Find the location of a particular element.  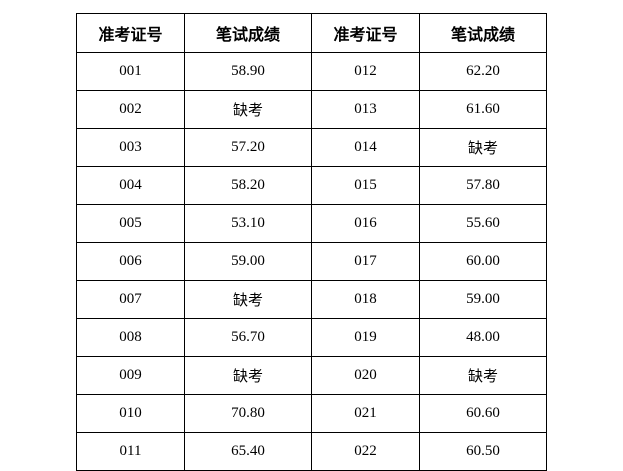

table-header-row: 准考证号 笔试成绩 准考证号 笔试成绩 is located at coordinates (311, 33).